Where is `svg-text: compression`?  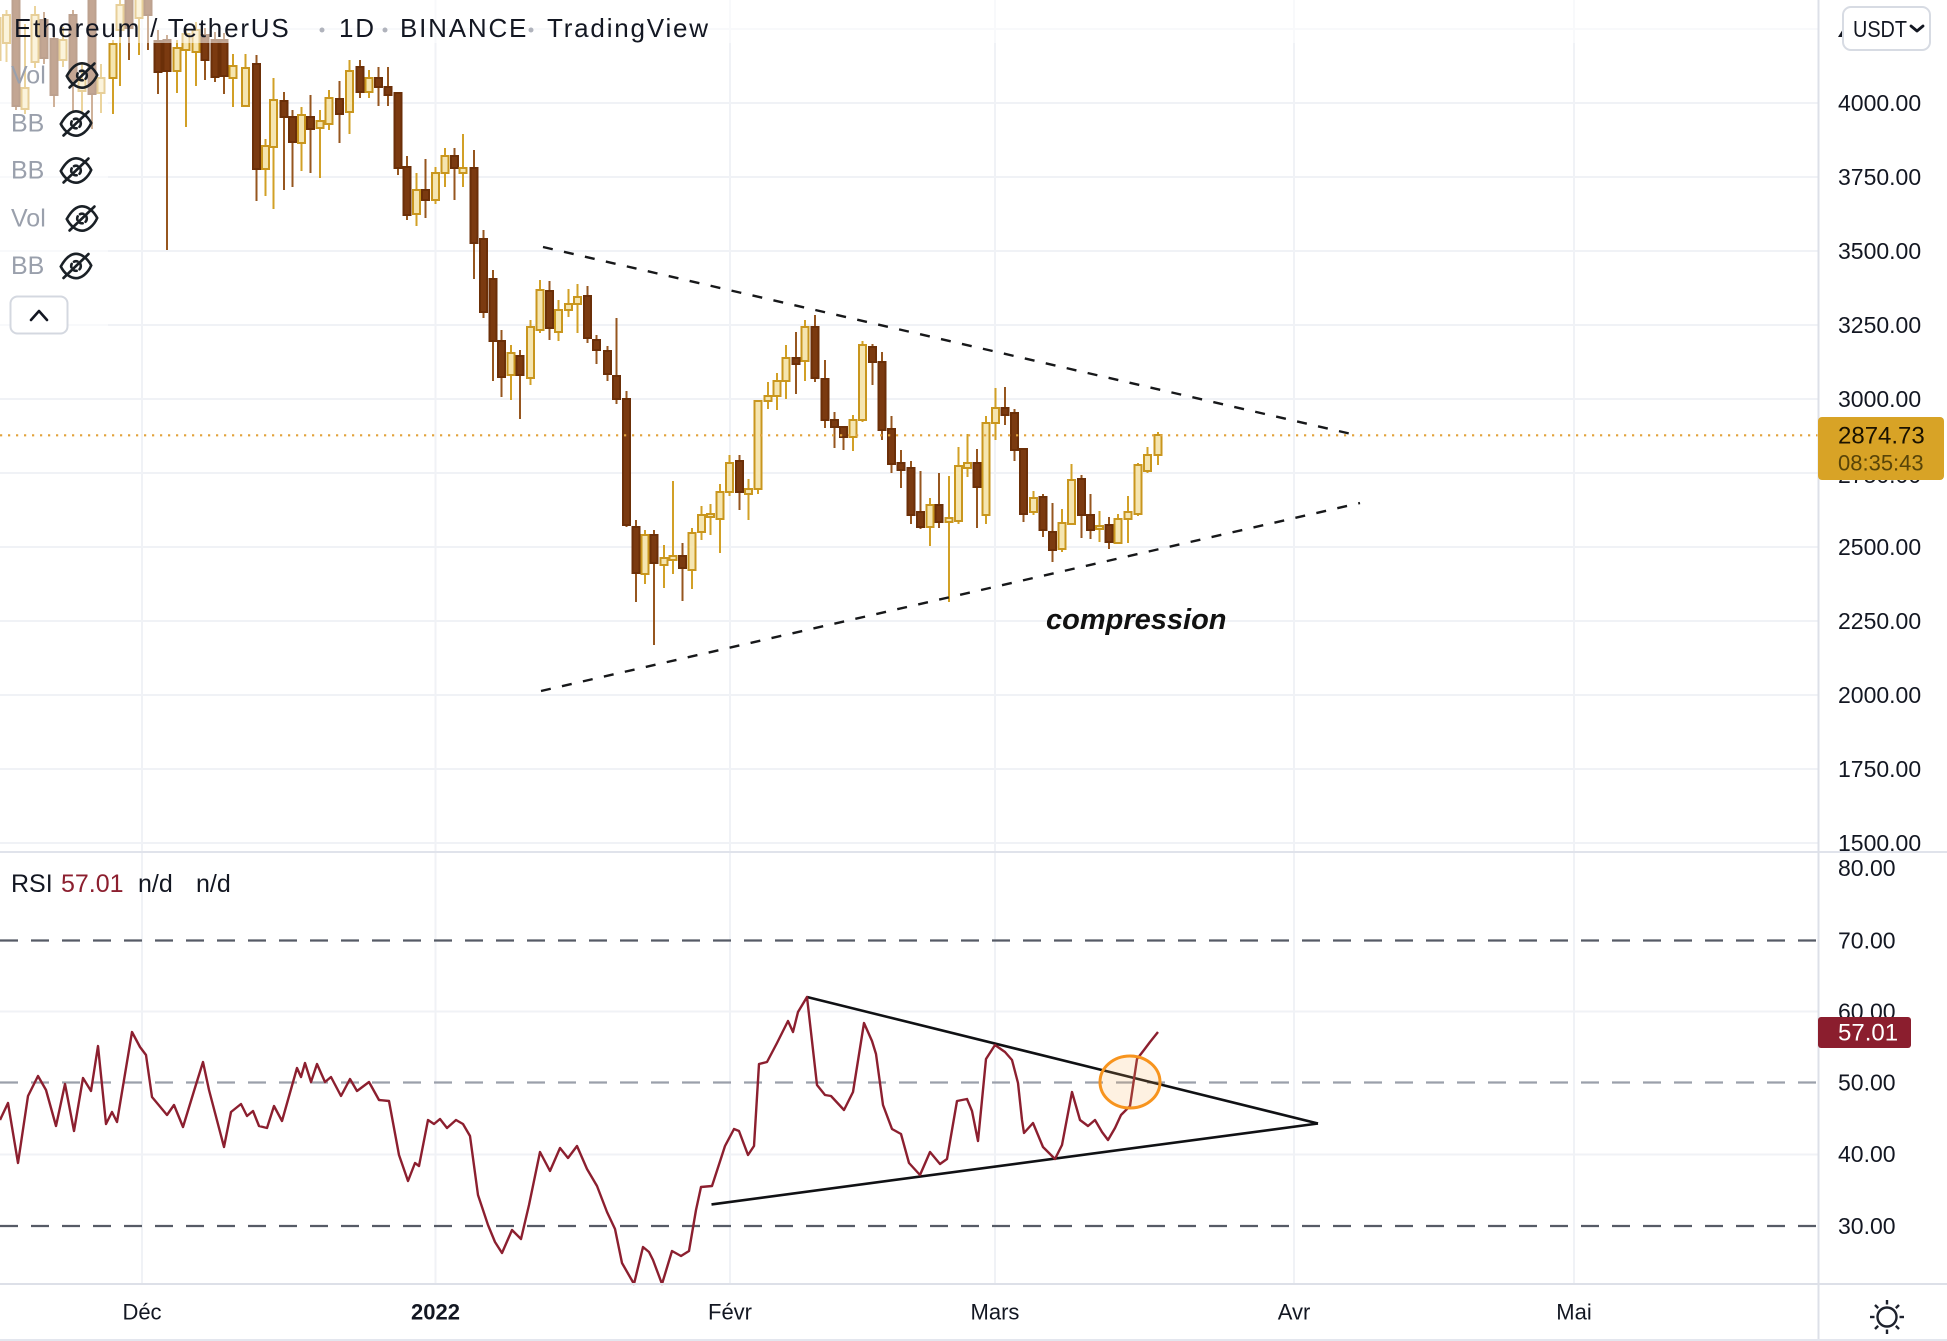
svg-text: compression is located at coordinates (1136, 620).